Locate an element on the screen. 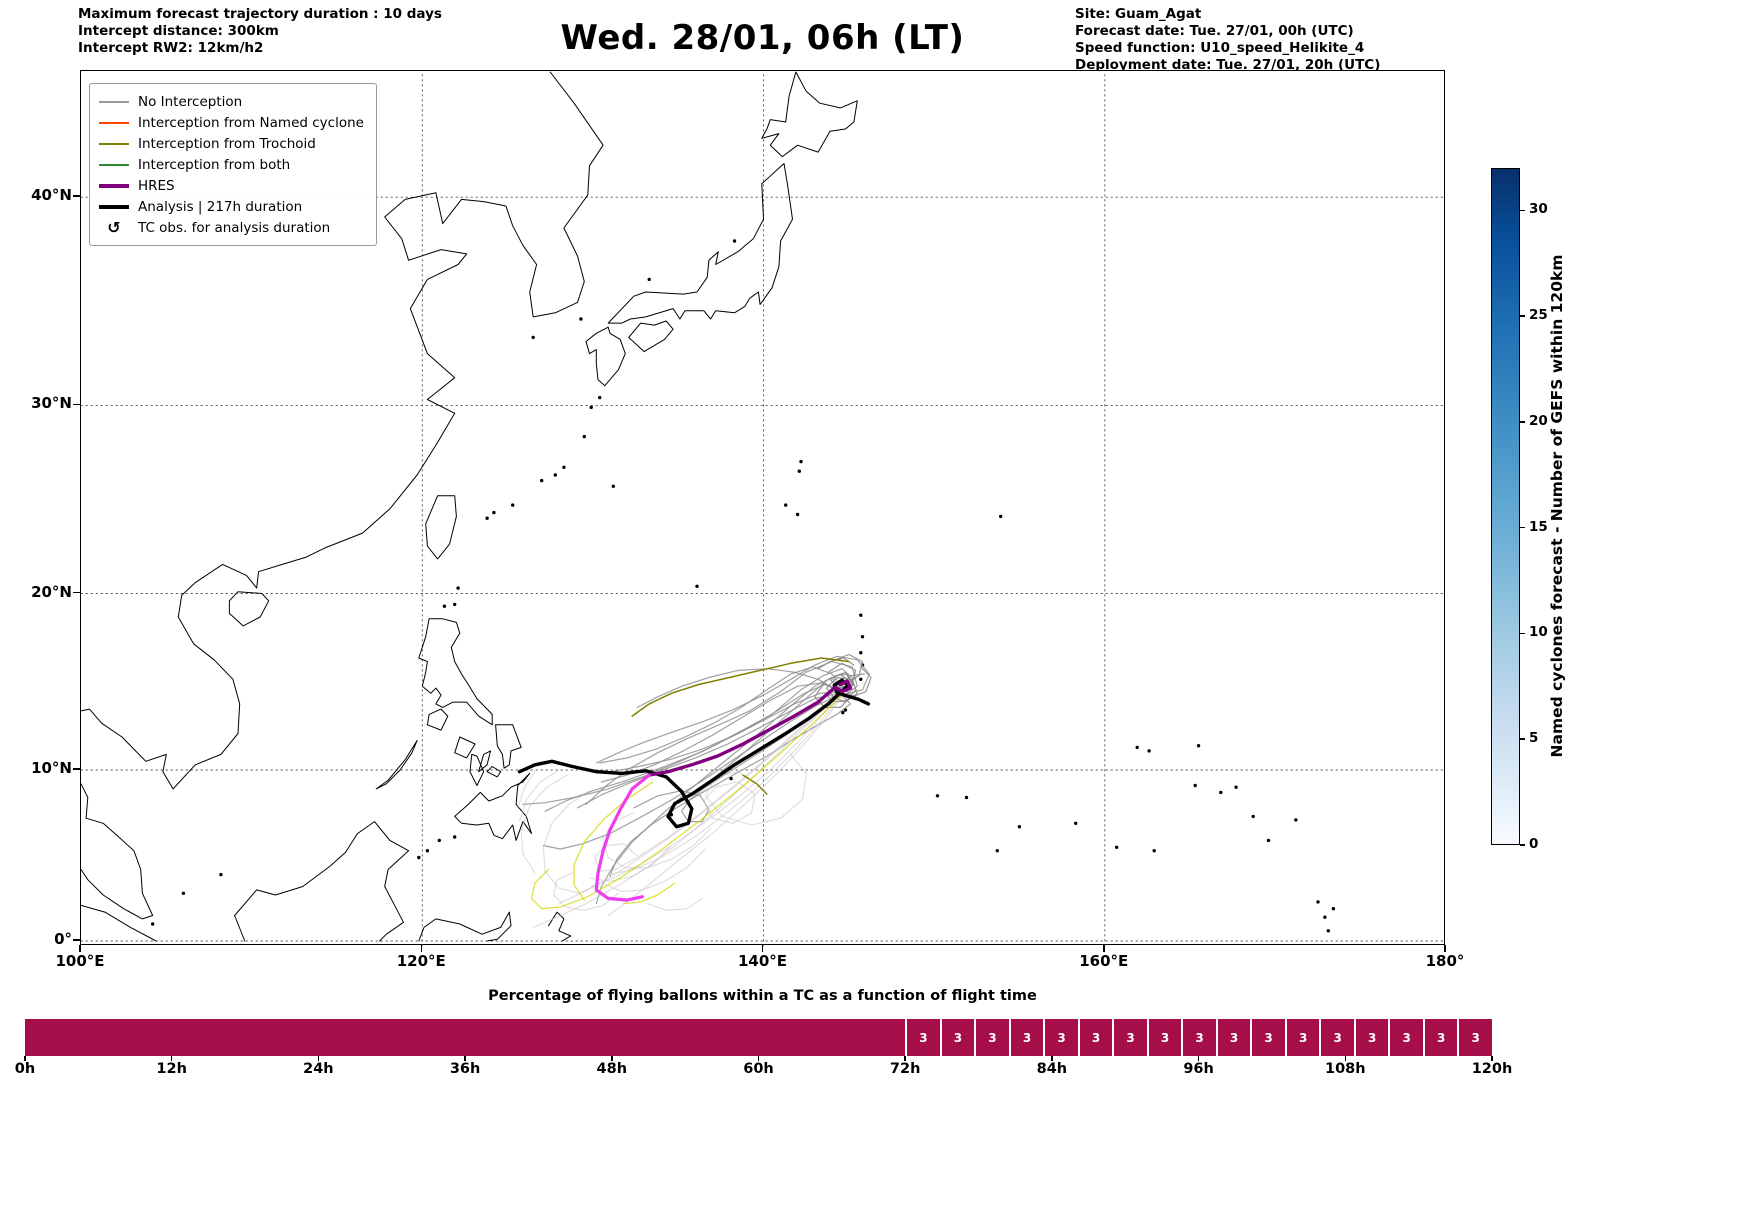 The image size is (1748, 1213). lon-tick-label: 180° is located at coordinates (1445, 961).